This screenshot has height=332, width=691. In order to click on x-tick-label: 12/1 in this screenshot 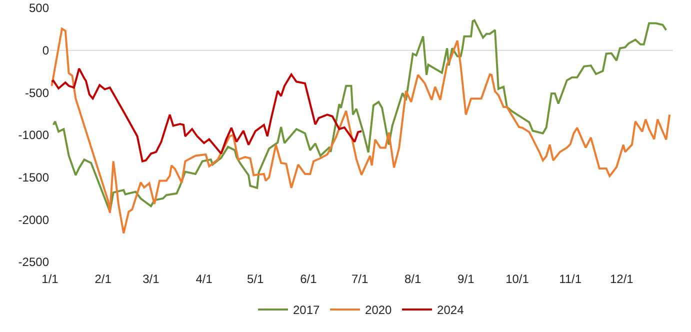, I will do `click(622, 279)`.